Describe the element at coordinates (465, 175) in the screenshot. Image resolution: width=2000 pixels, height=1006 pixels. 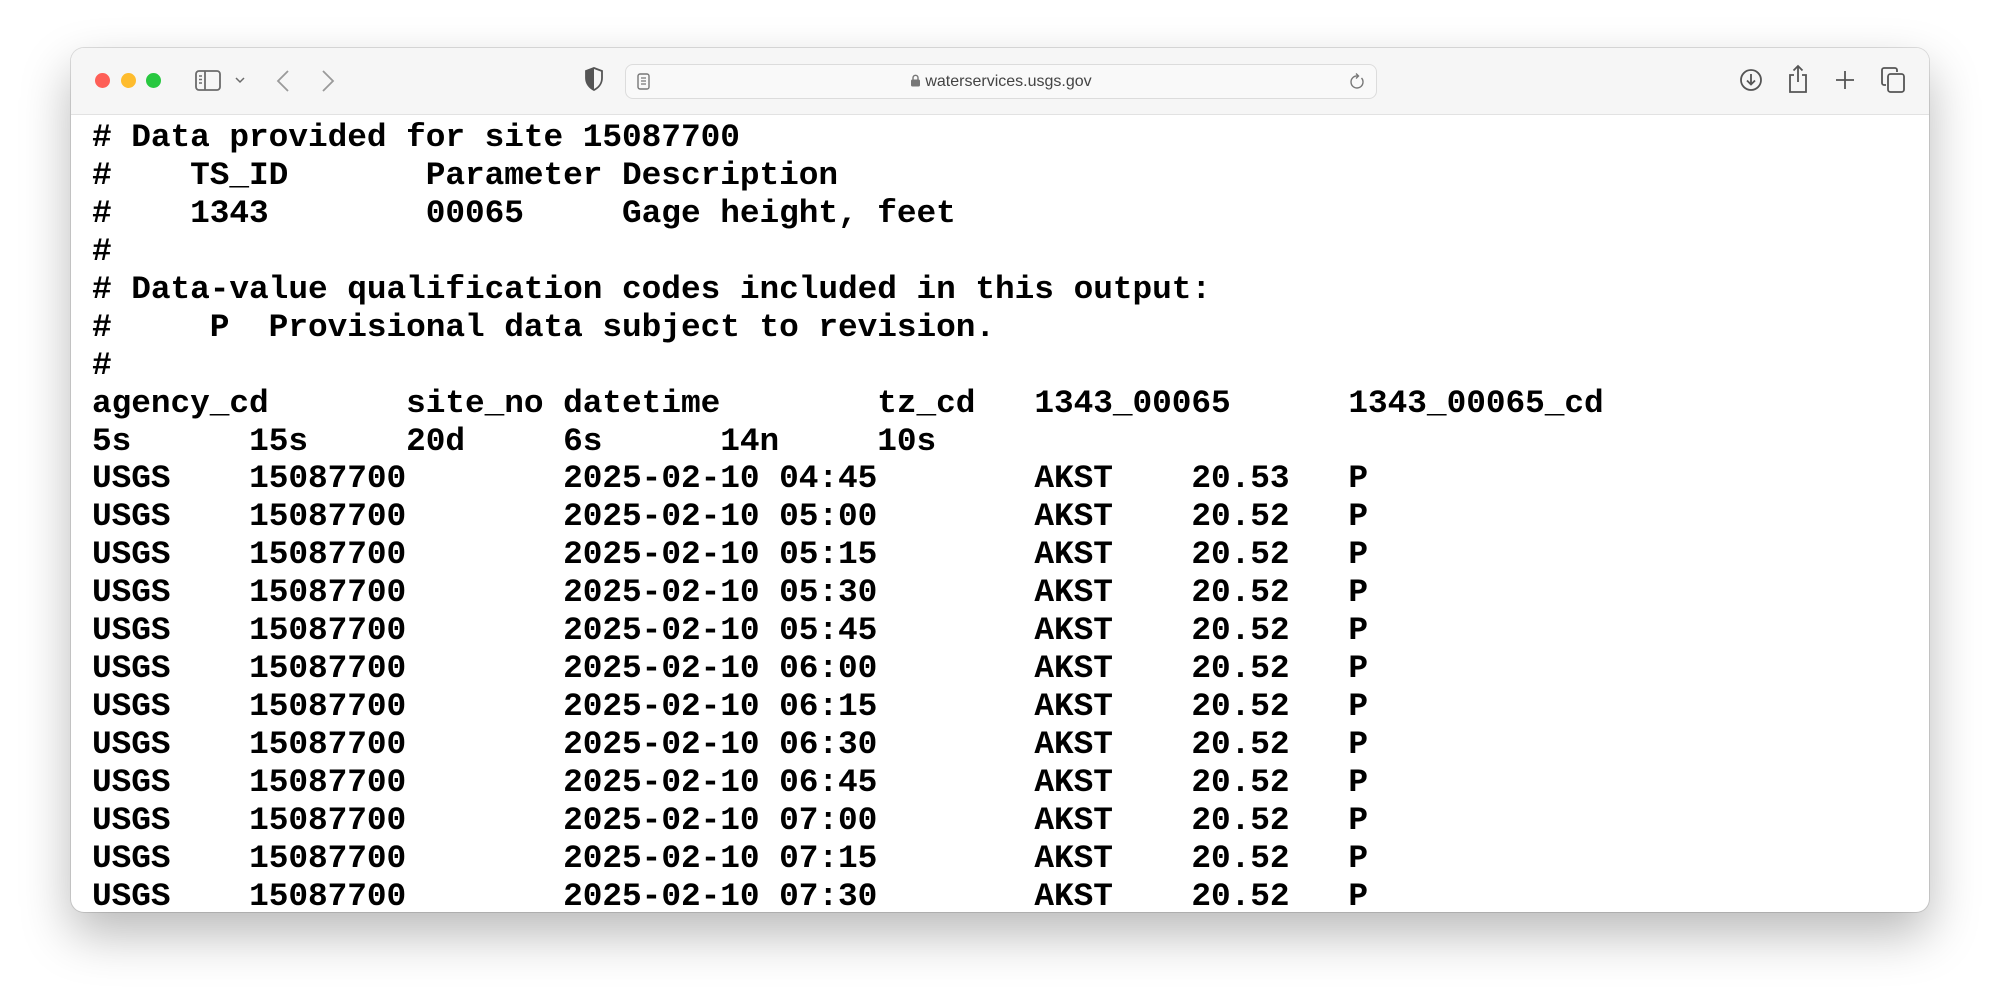
I see `comment-line: # TS_ID Parameter Description` at that location.